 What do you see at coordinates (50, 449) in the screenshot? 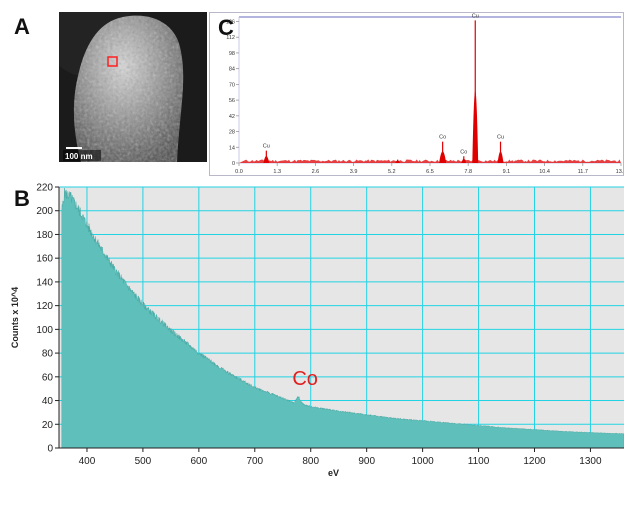
I see `eels-y-tick-label: 0` at bounding box center [50, 449].